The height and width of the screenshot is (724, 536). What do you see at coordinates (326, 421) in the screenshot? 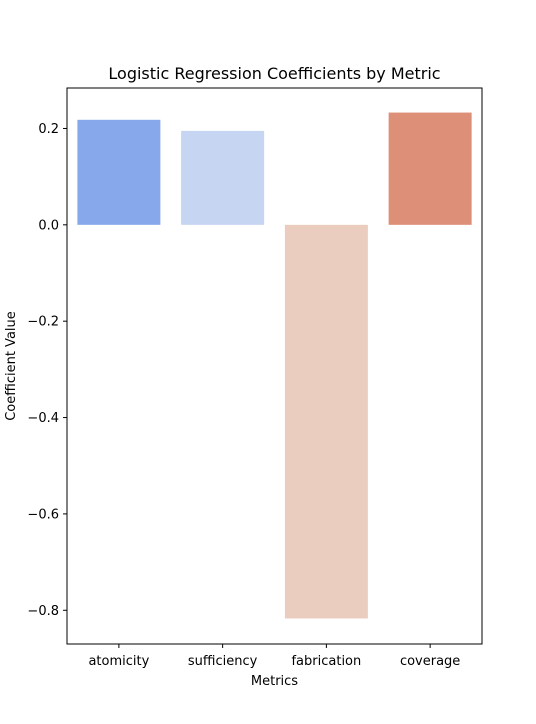
I see `bar-fabrication` at bounding box center [326, 421].